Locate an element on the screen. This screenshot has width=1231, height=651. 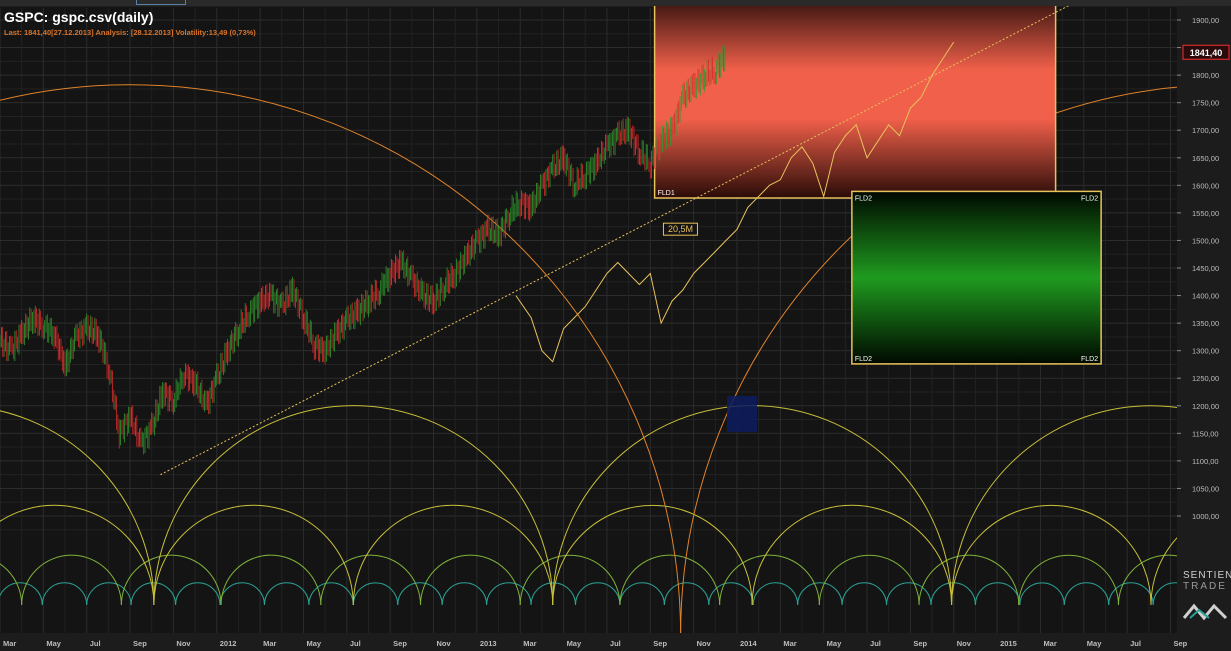
projection-box-down is located at coordinates (976, 277).